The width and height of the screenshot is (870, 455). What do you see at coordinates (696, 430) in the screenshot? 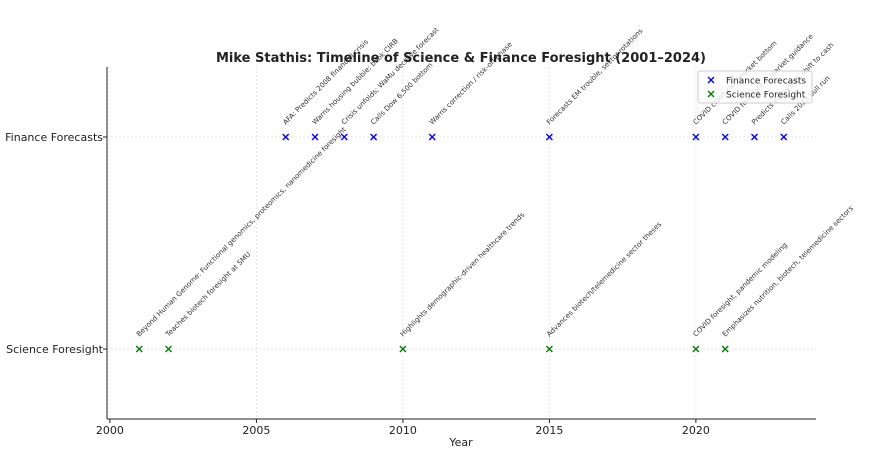
I see `x-tick-label: 2020` at bounding box center [696, 430].